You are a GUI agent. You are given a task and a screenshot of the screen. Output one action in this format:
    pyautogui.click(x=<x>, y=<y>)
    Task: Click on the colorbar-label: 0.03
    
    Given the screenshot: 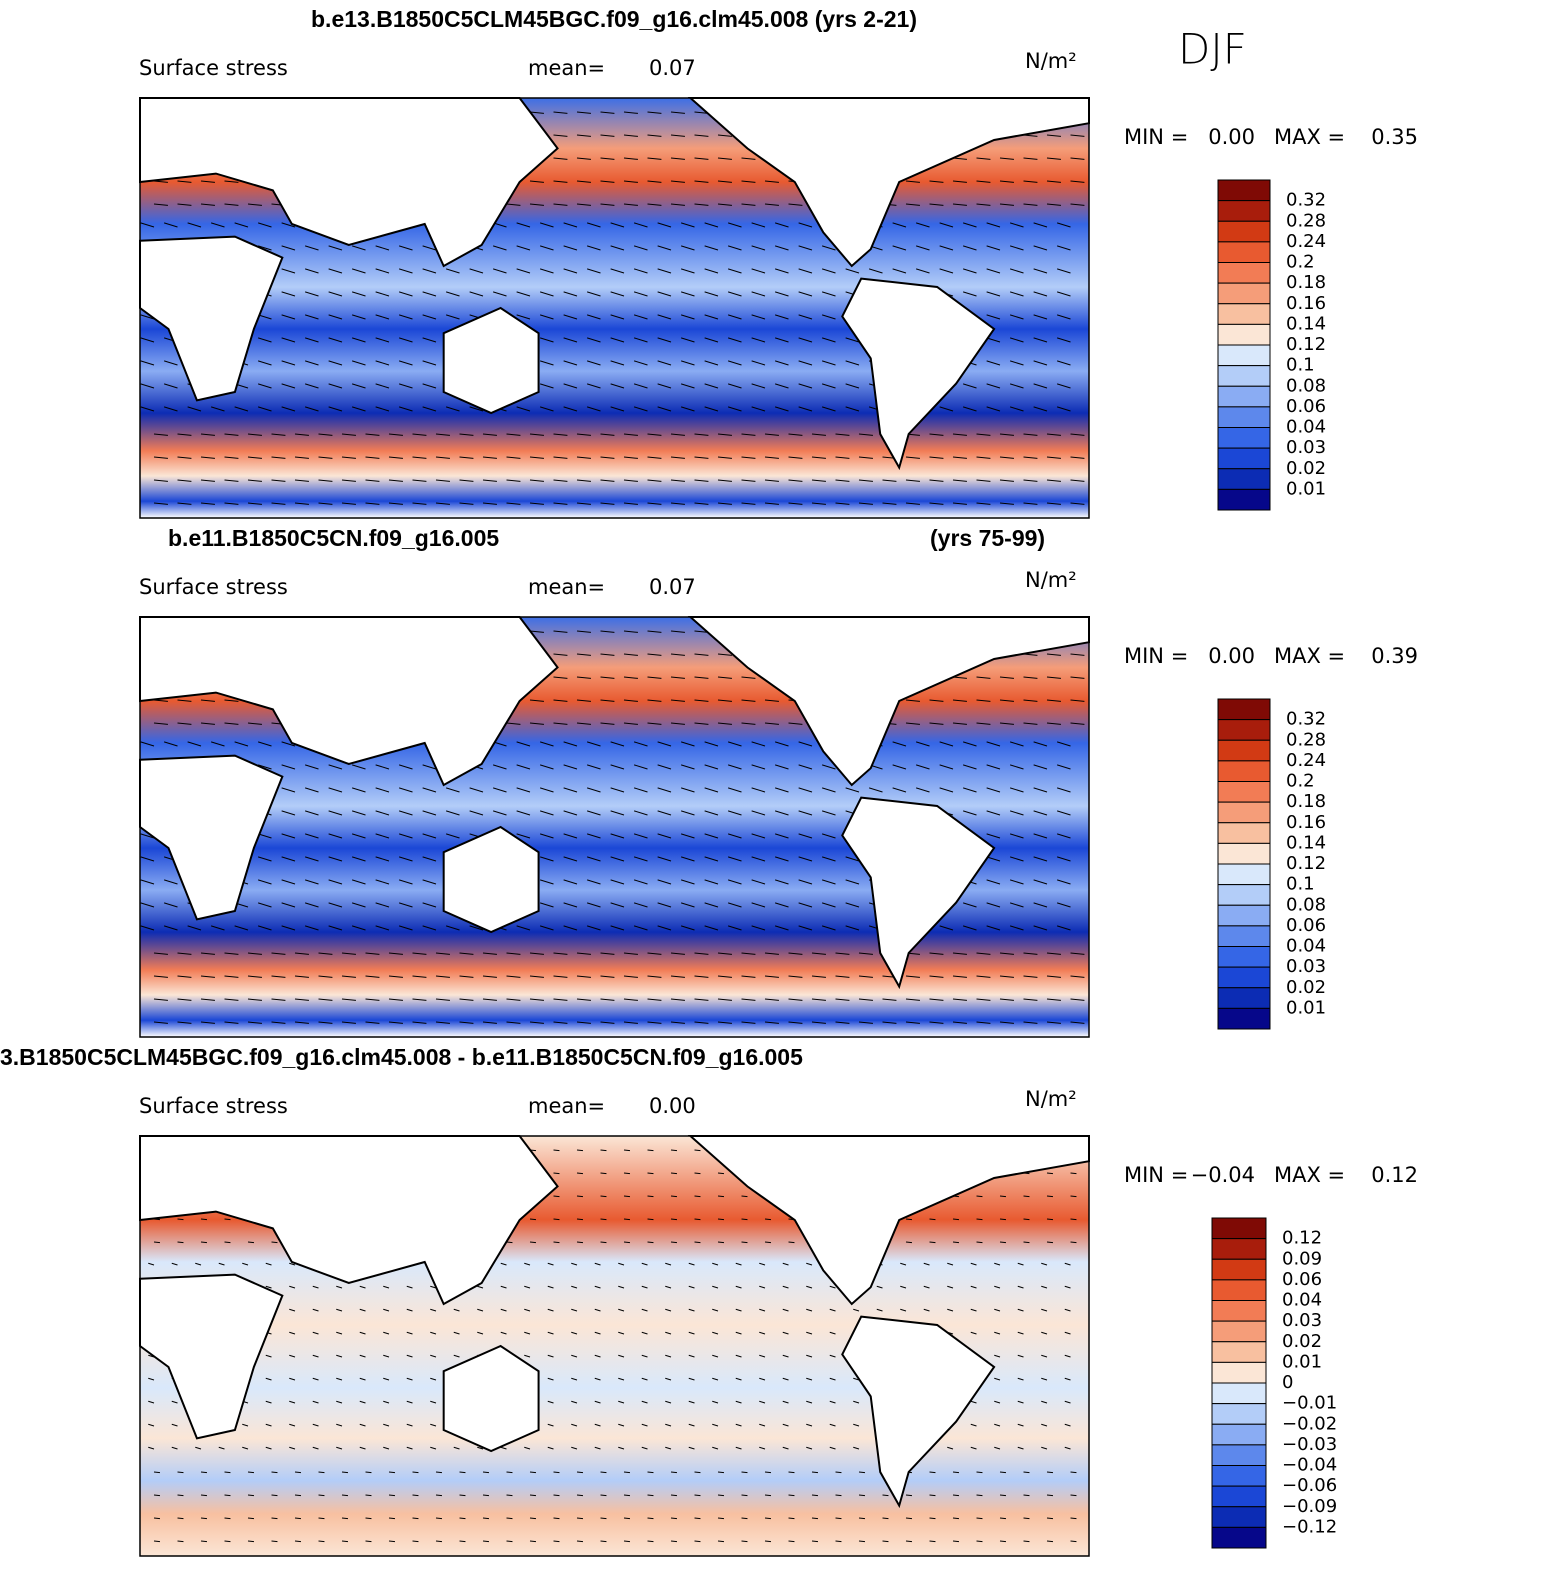 What is the action you would take?
    pyautogui.click(x=1306, y=447)
    